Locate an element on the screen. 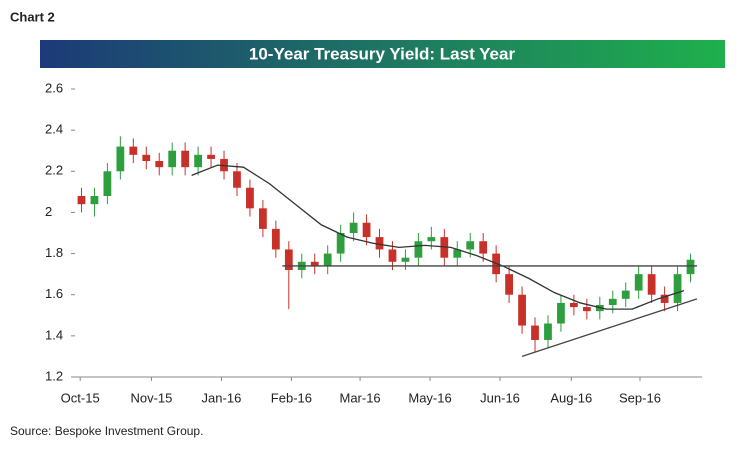 This screenshot has height=455, width=750. source-note: Source: Bespoke Investment Group. is located at coordinates (106, 431).